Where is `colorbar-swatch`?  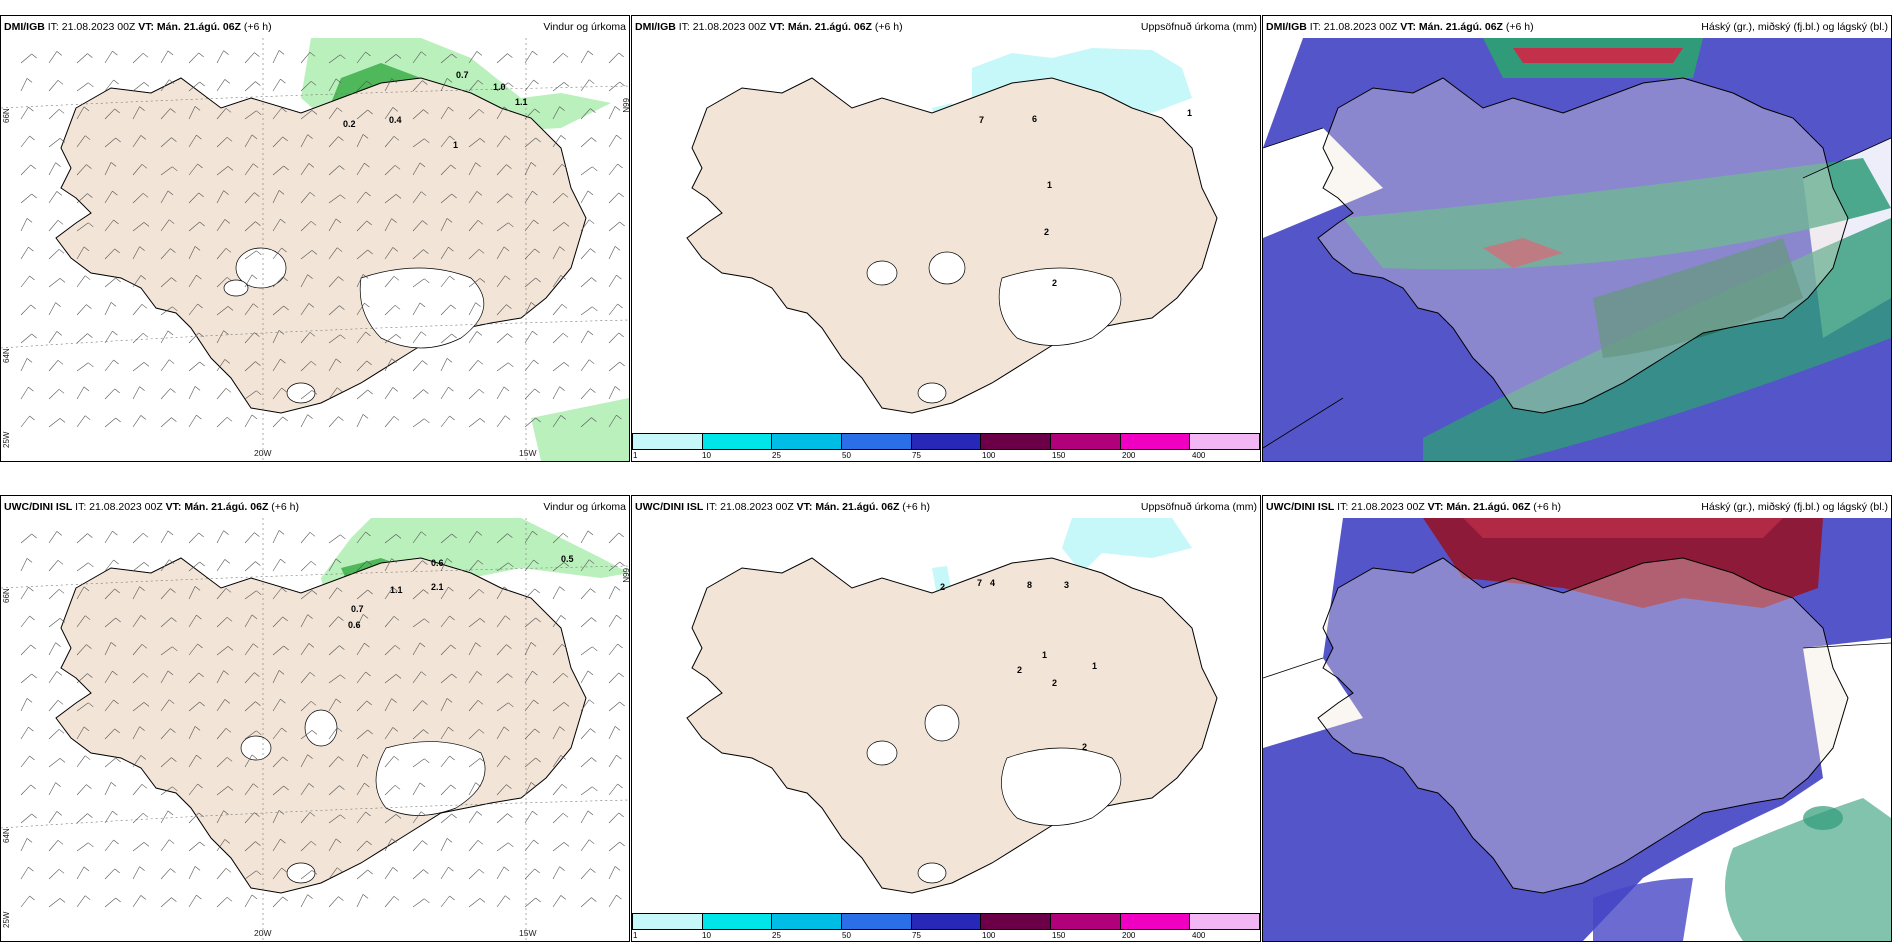
colorbar-swatch is located at coordinates (946, 921).